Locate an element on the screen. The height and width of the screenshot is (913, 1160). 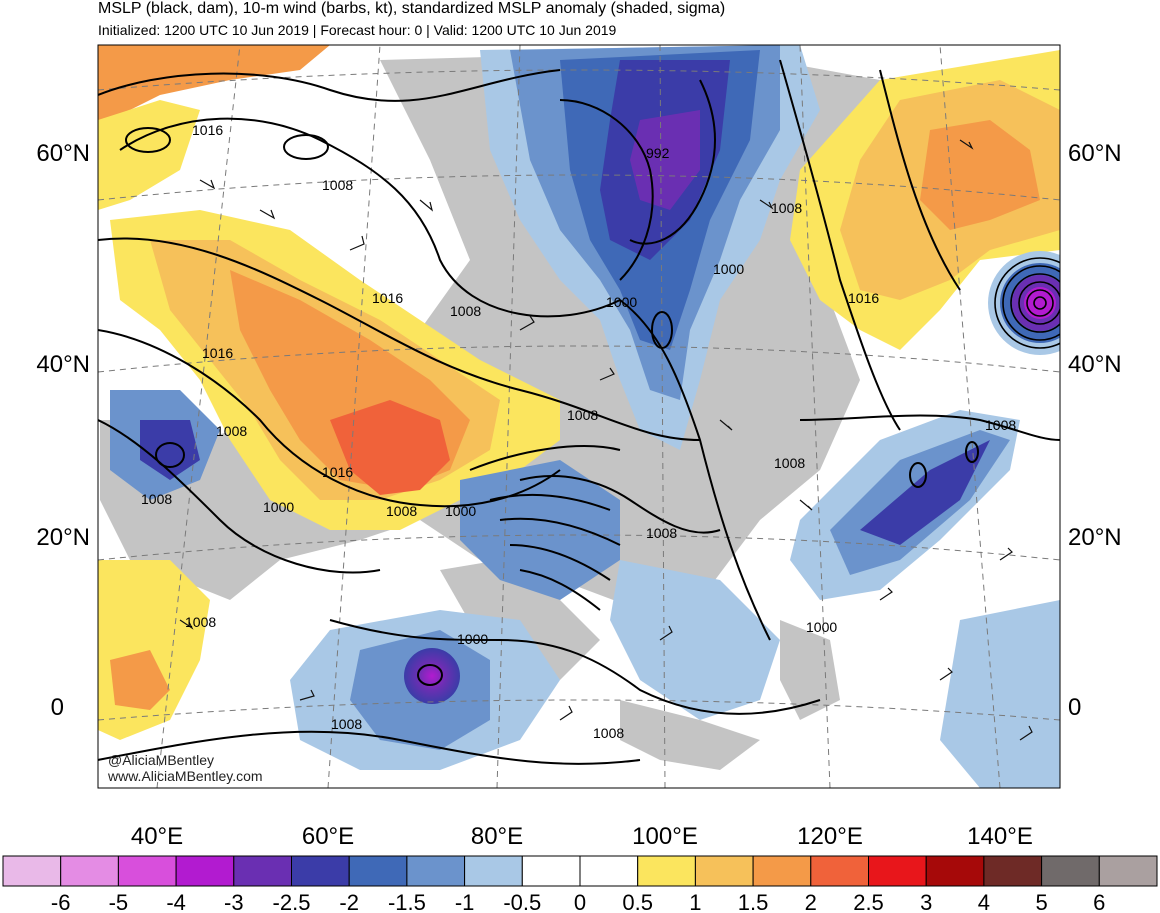
lat-labels-left: 60°N 40°N 20°N 0 is located at coordinates (63, 430).